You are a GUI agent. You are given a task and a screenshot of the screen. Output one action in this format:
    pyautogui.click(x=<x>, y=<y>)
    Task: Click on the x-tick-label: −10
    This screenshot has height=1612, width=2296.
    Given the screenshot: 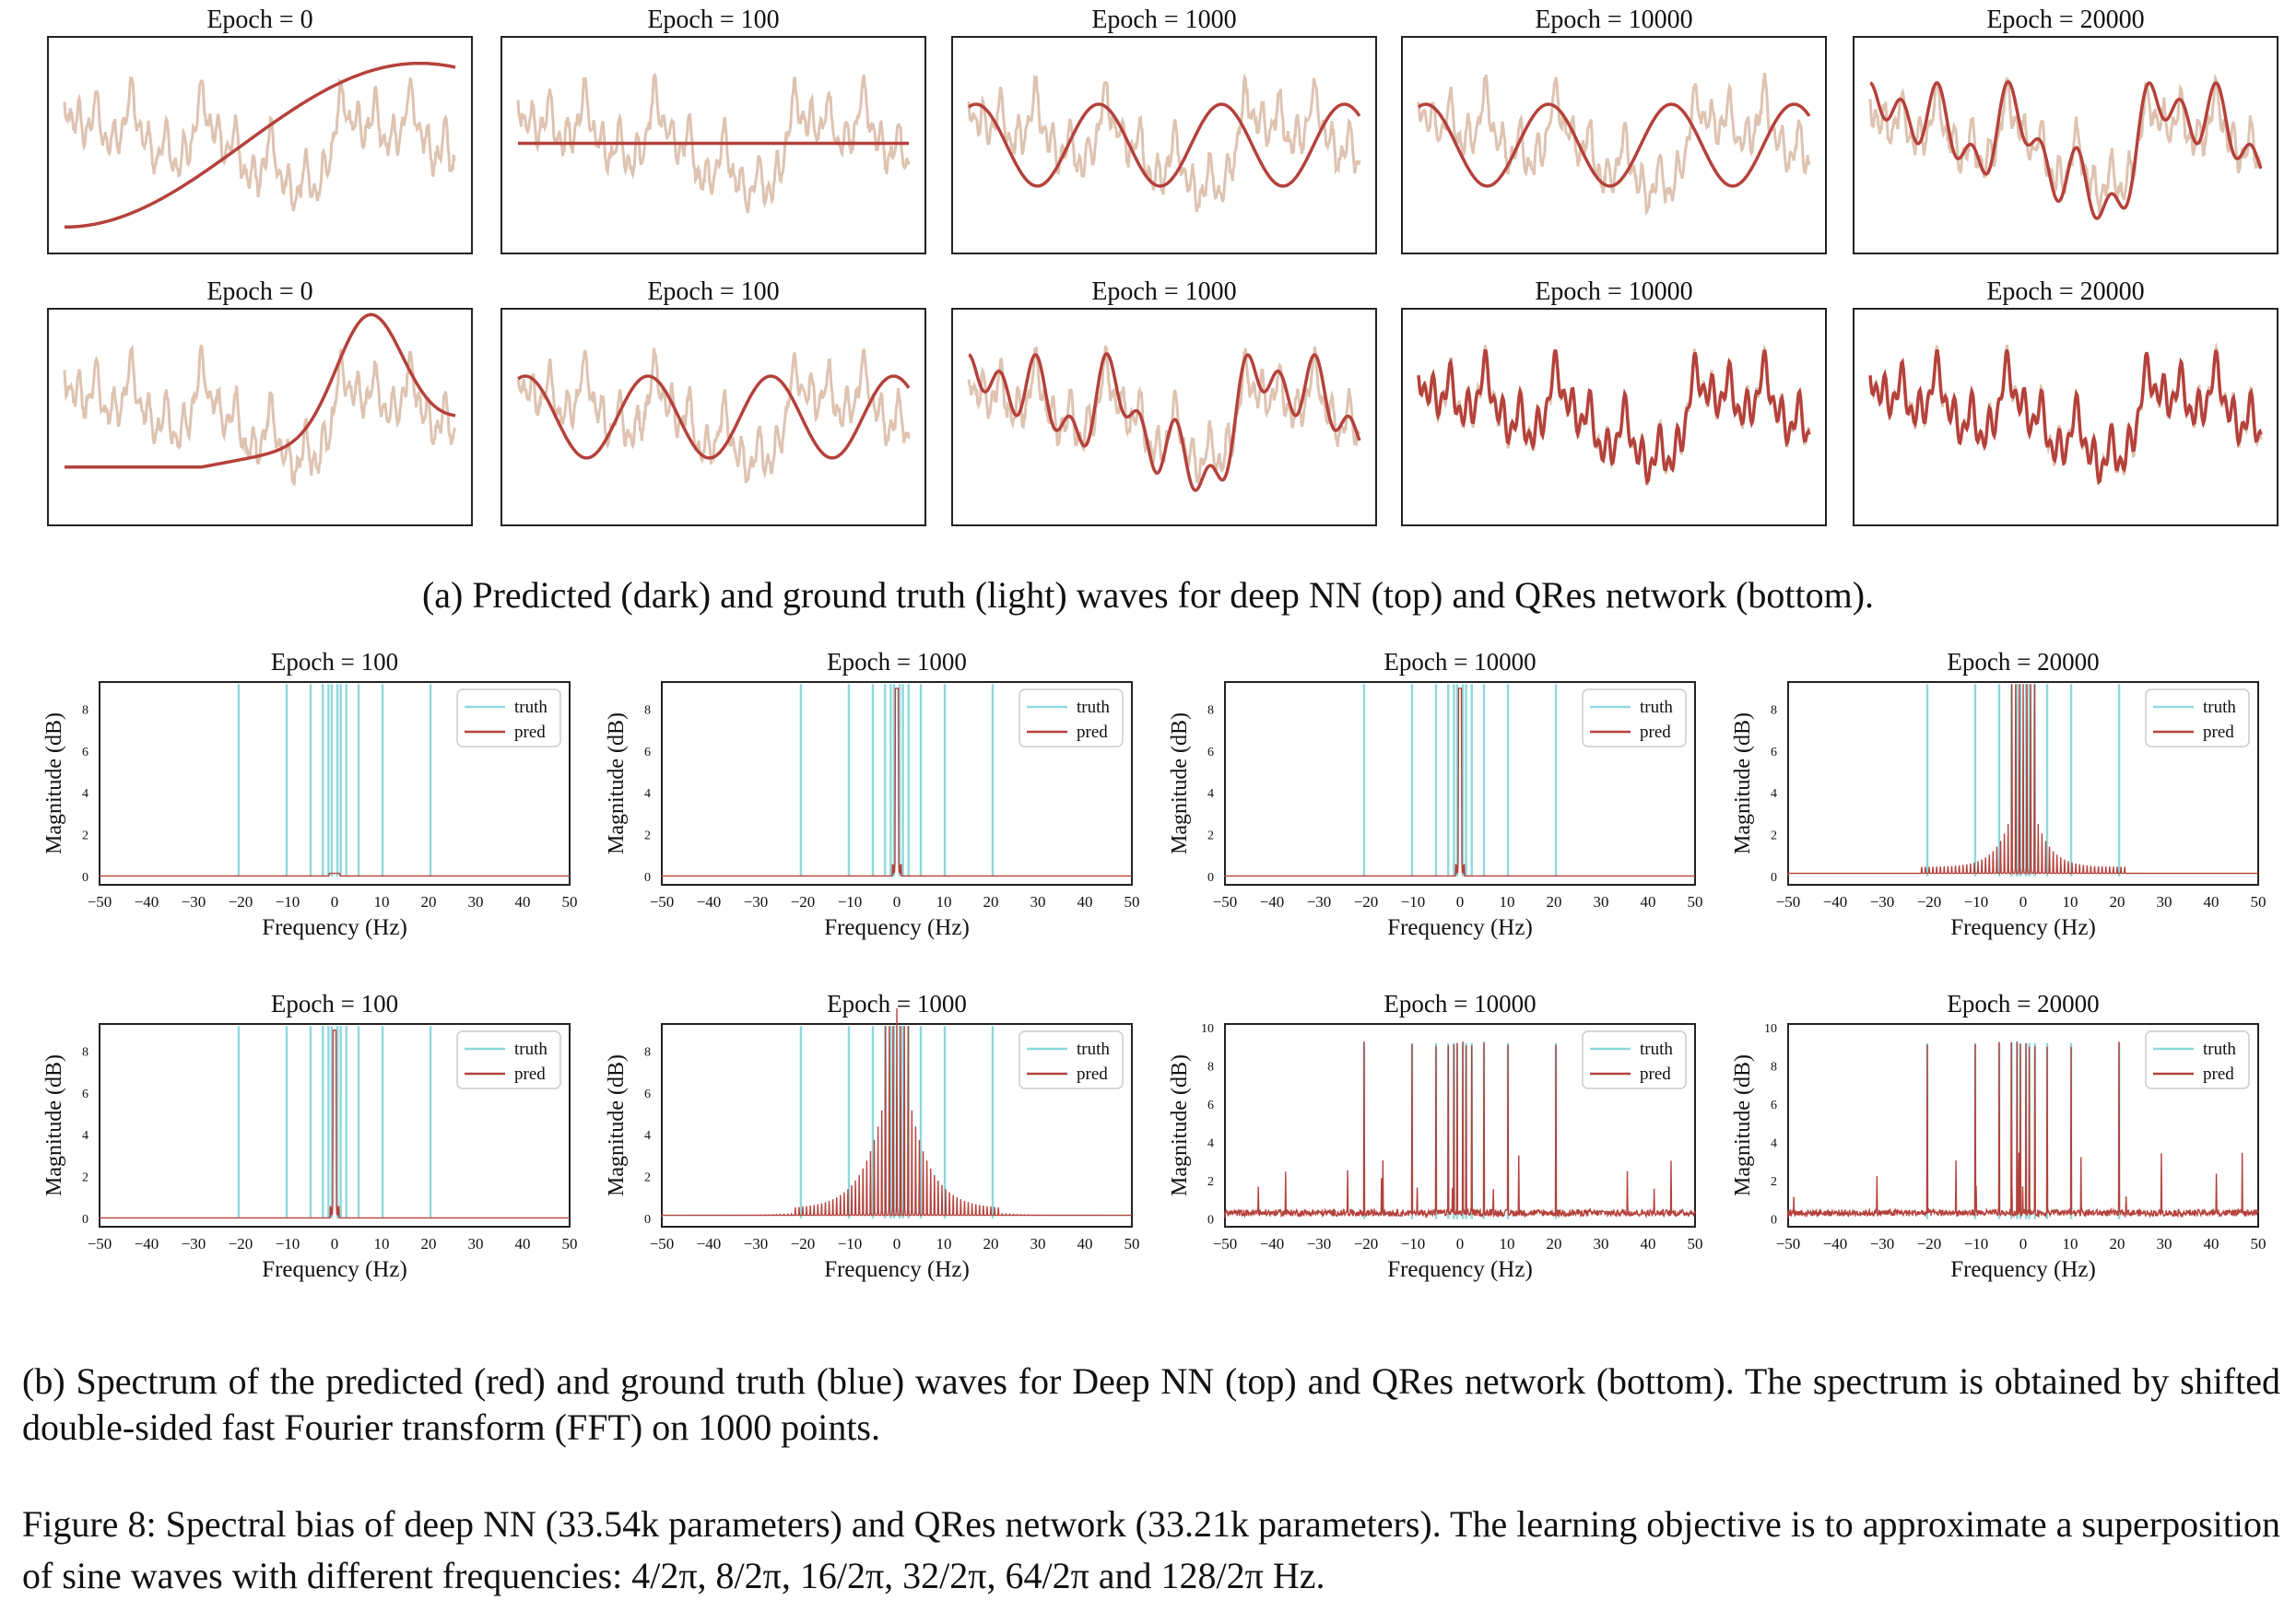 What is the action you would take?
    pyautogui.click(x=850, y=902)
    